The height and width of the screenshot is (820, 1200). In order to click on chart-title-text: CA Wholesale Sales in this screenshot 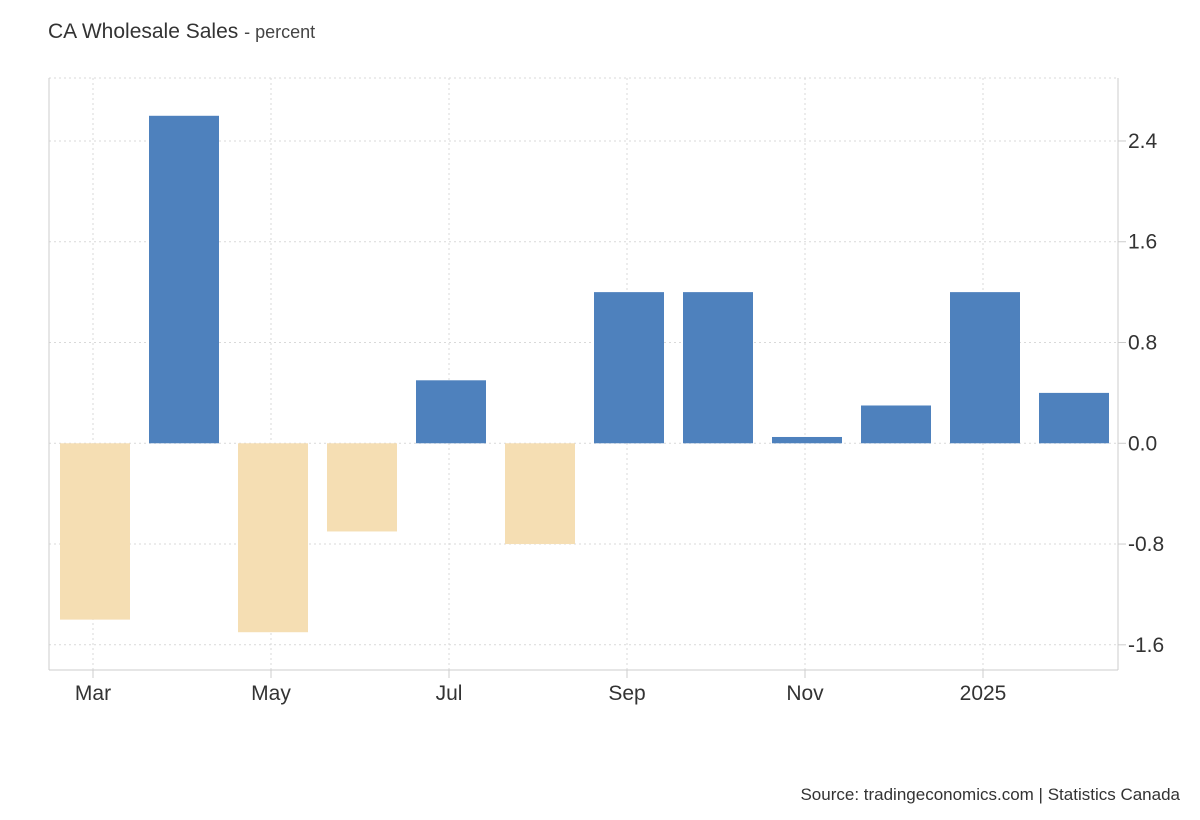, I will do `click(143, 31)`.